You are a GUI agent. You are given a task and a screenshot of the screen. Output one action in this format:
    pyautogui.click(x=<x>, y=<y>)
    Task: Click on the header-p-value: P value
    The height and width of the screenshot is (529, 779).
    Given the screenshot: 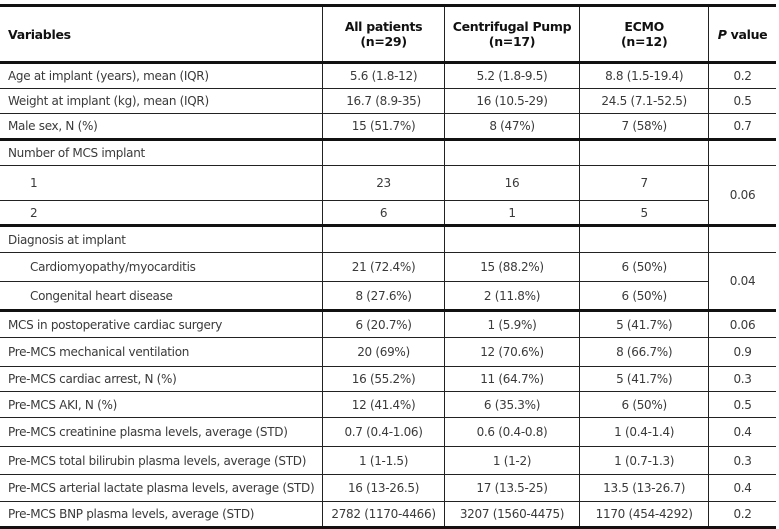 What is the action you would take?
    pyautogui.click(x=742, y=34)
    